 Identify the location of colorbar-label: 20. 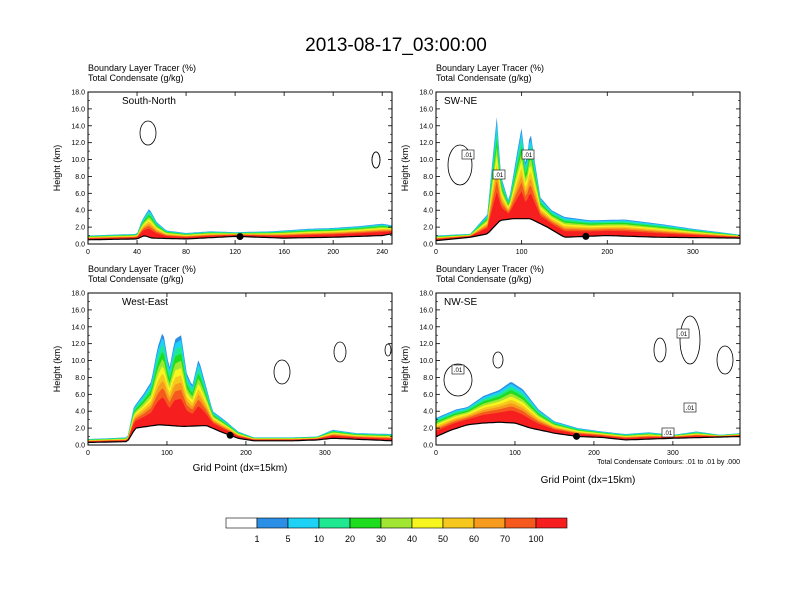
(350, 539).